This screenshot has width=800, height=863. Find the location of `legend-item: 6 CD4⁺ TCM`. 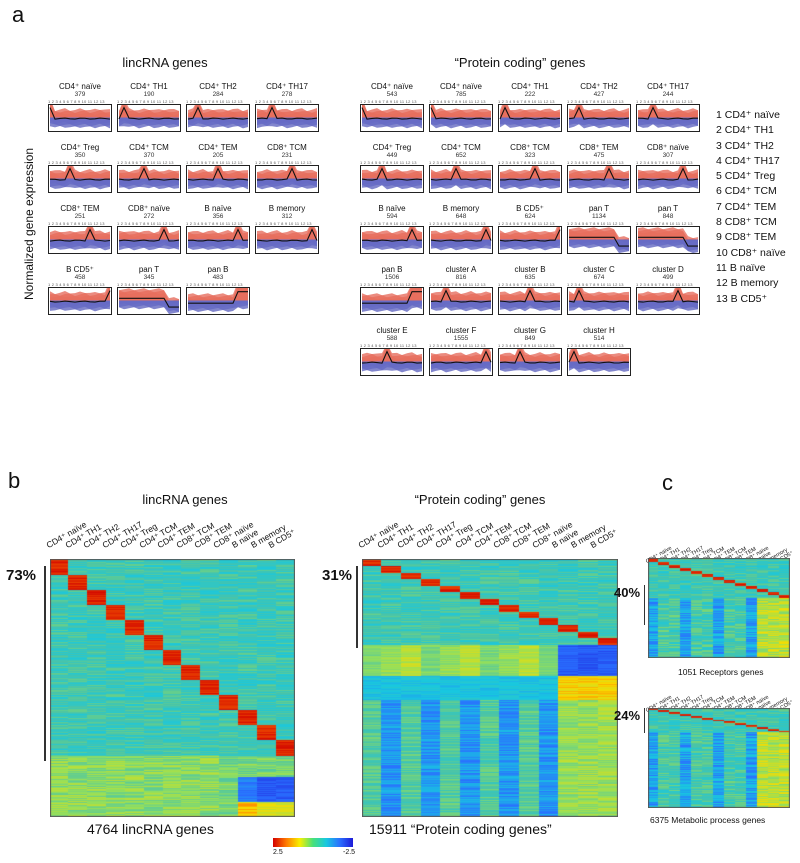

legend-item: 6 CD4⁺ TCM is located at coordinates (746, 191).